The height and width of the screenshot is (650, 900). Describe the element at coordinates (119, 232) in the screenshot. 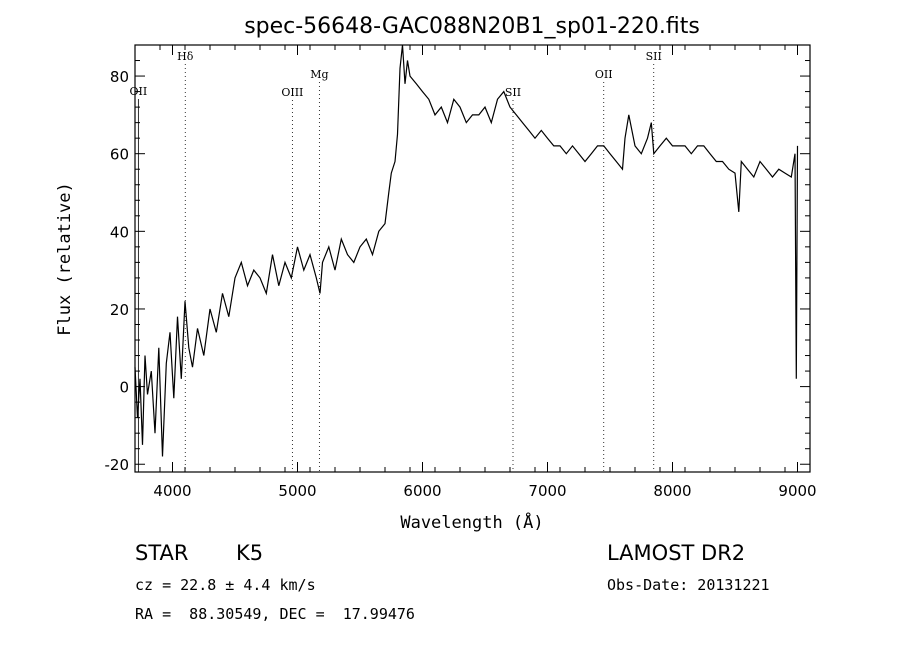

I see `y-tick-label: 40` at that location.